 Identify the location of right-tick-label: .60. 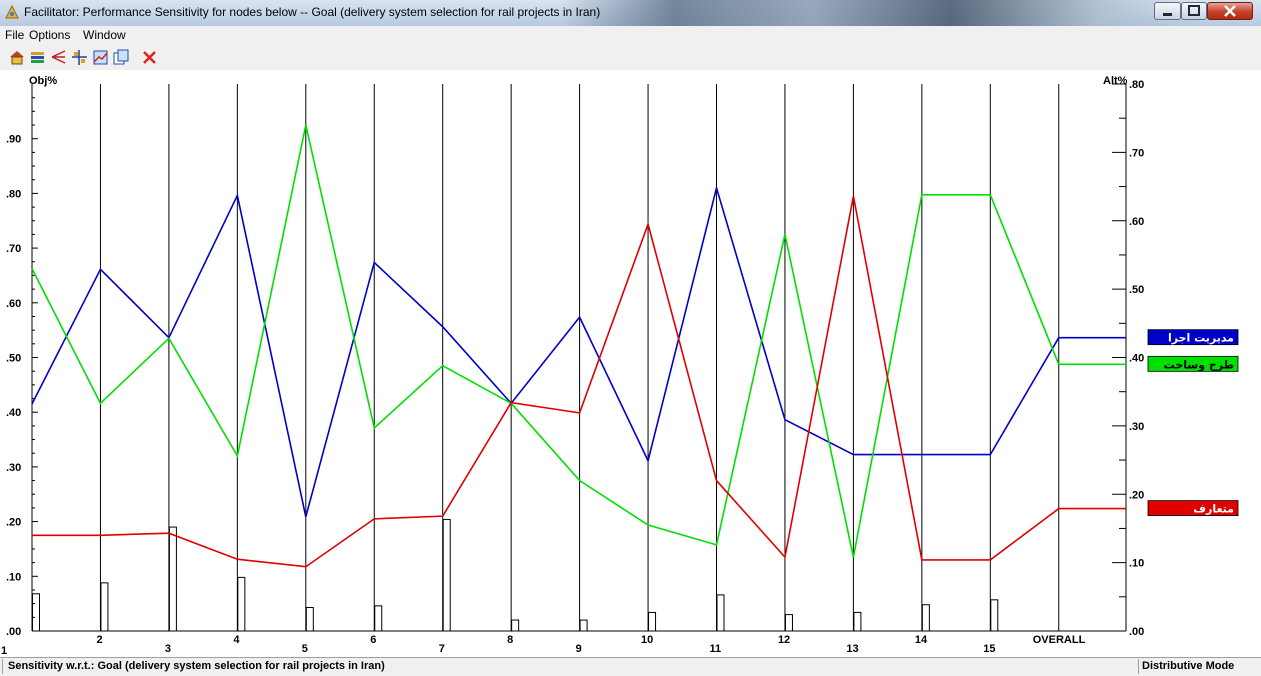
(1136, 222).